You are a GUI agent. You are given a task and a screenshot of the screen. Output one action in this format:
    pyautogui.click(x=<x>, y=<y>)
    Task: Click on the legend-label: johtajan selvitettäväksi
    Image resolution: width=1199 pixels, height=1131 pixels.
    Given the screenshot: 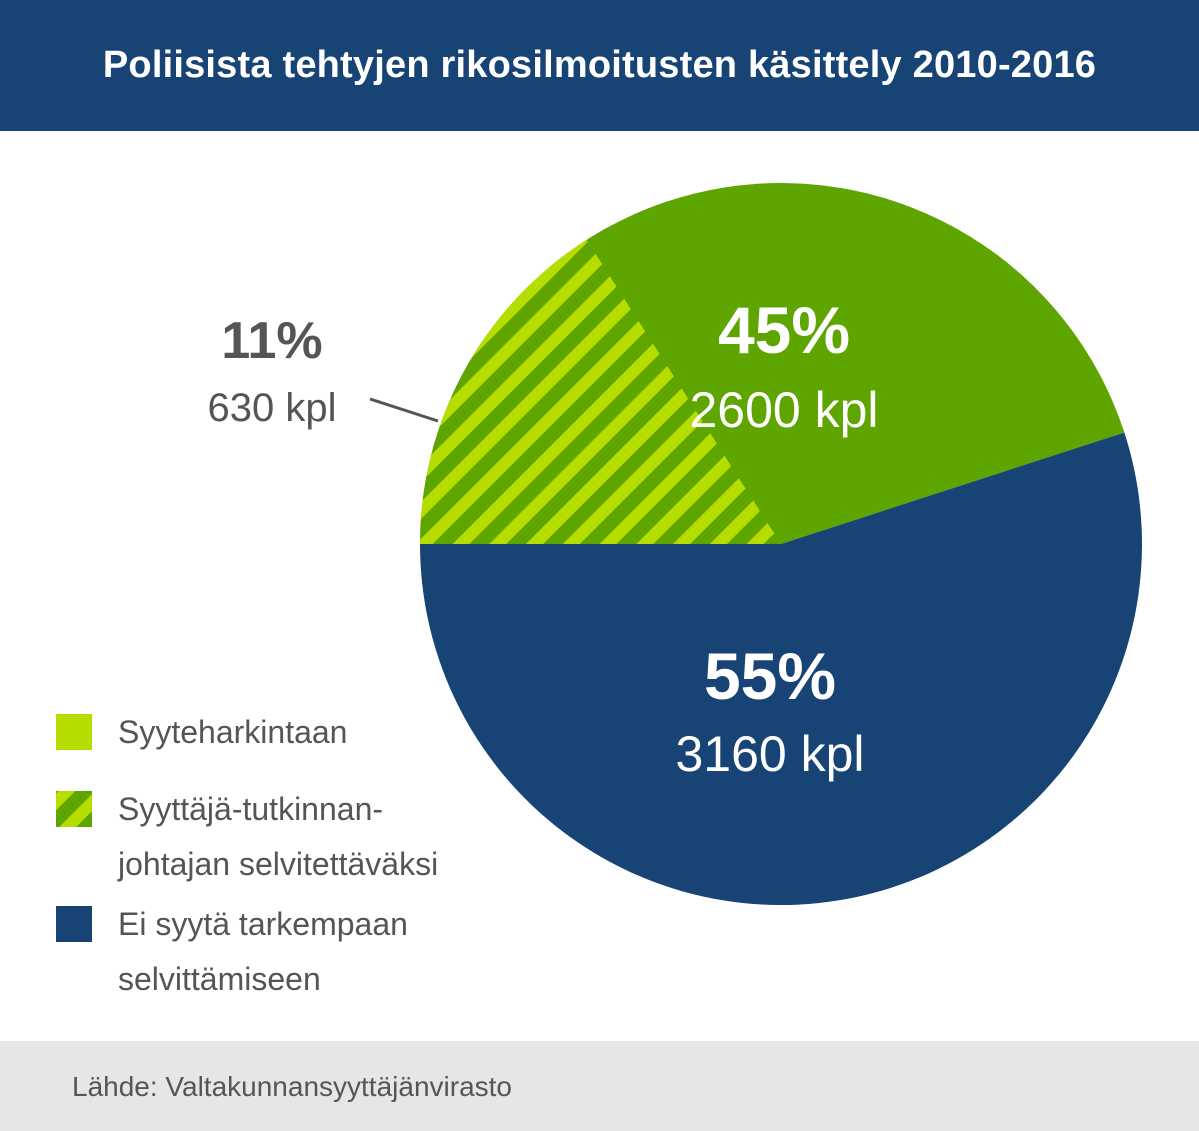 What is the action you would take?
    pyautogui.click(x=277, y=864)
    